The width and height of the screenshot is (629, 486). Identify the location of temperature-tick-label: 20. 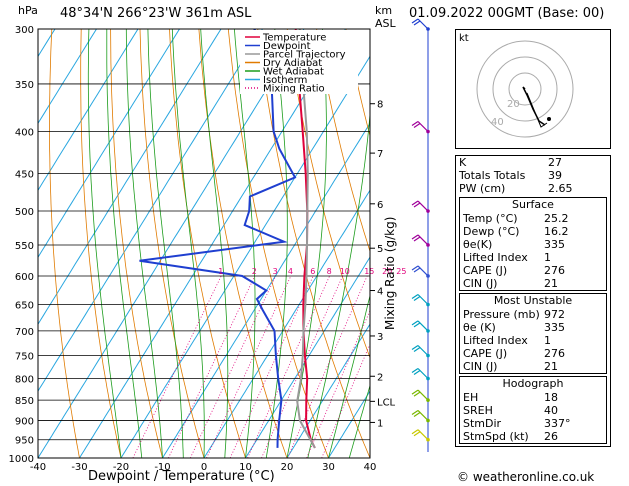
(287, 466).